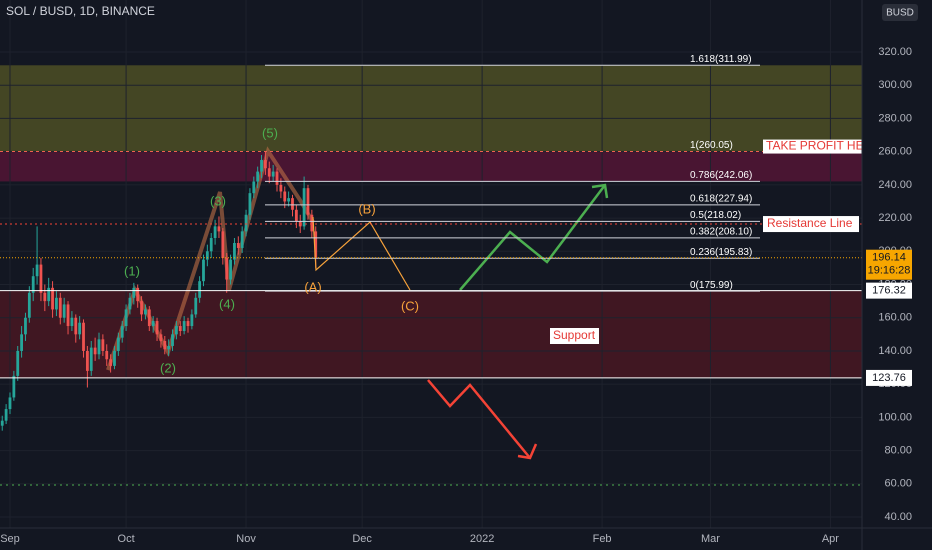 The width and height of the screenshot is (932, 550). Describe the element at coordinates (721, 231) in the screenshot. I see `fib-label: 0.382(208.10)` at that location.